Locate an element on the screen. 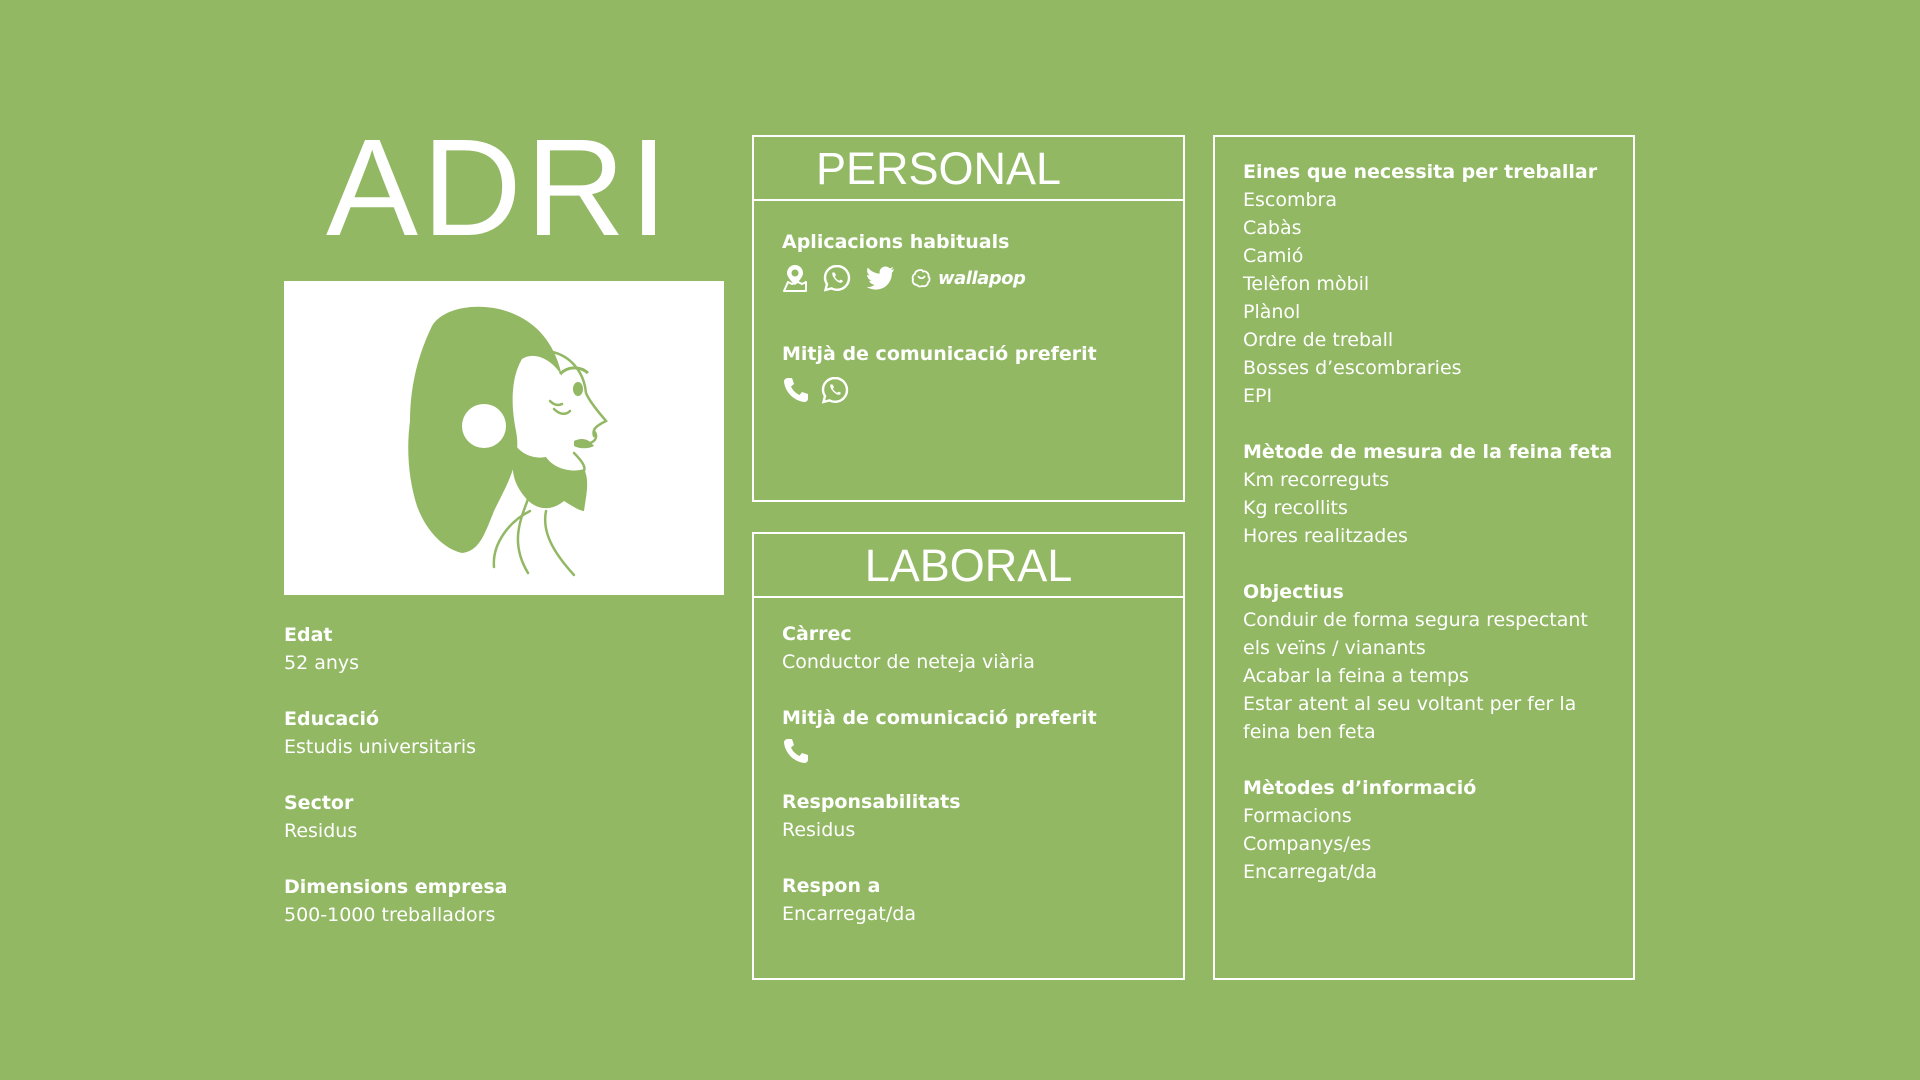 This screenshot has width=1920, height=1080. list-item: Bosses d’escombraries is located at coordinates (1352, 368).